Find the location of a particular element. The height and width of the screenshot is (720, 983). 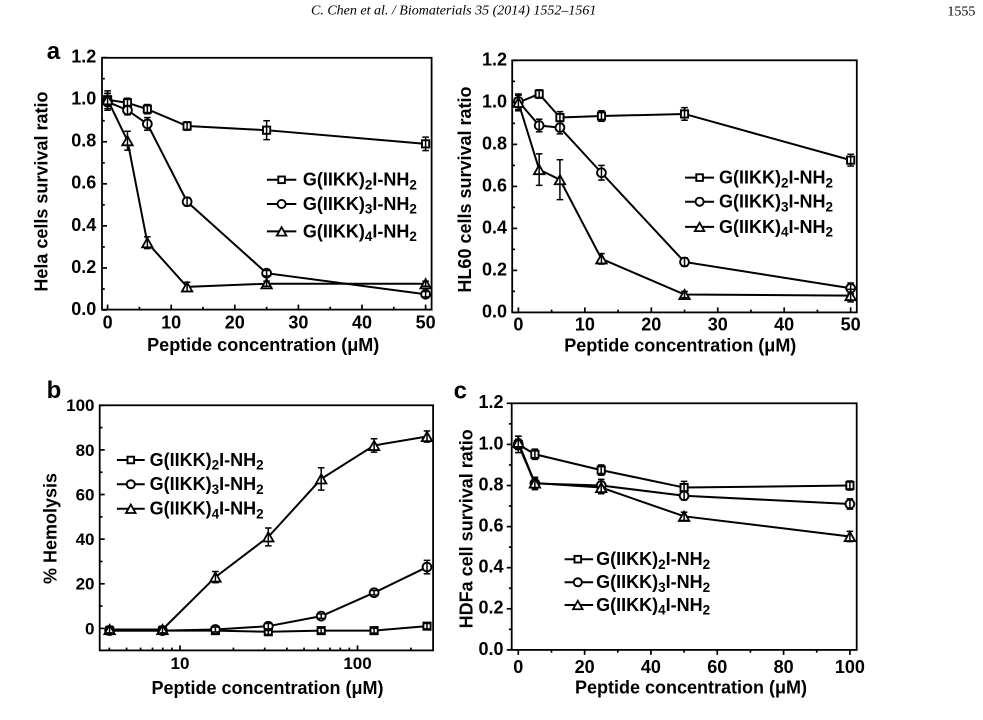

svg-text: 1555 is located at coordinates (961, 12).